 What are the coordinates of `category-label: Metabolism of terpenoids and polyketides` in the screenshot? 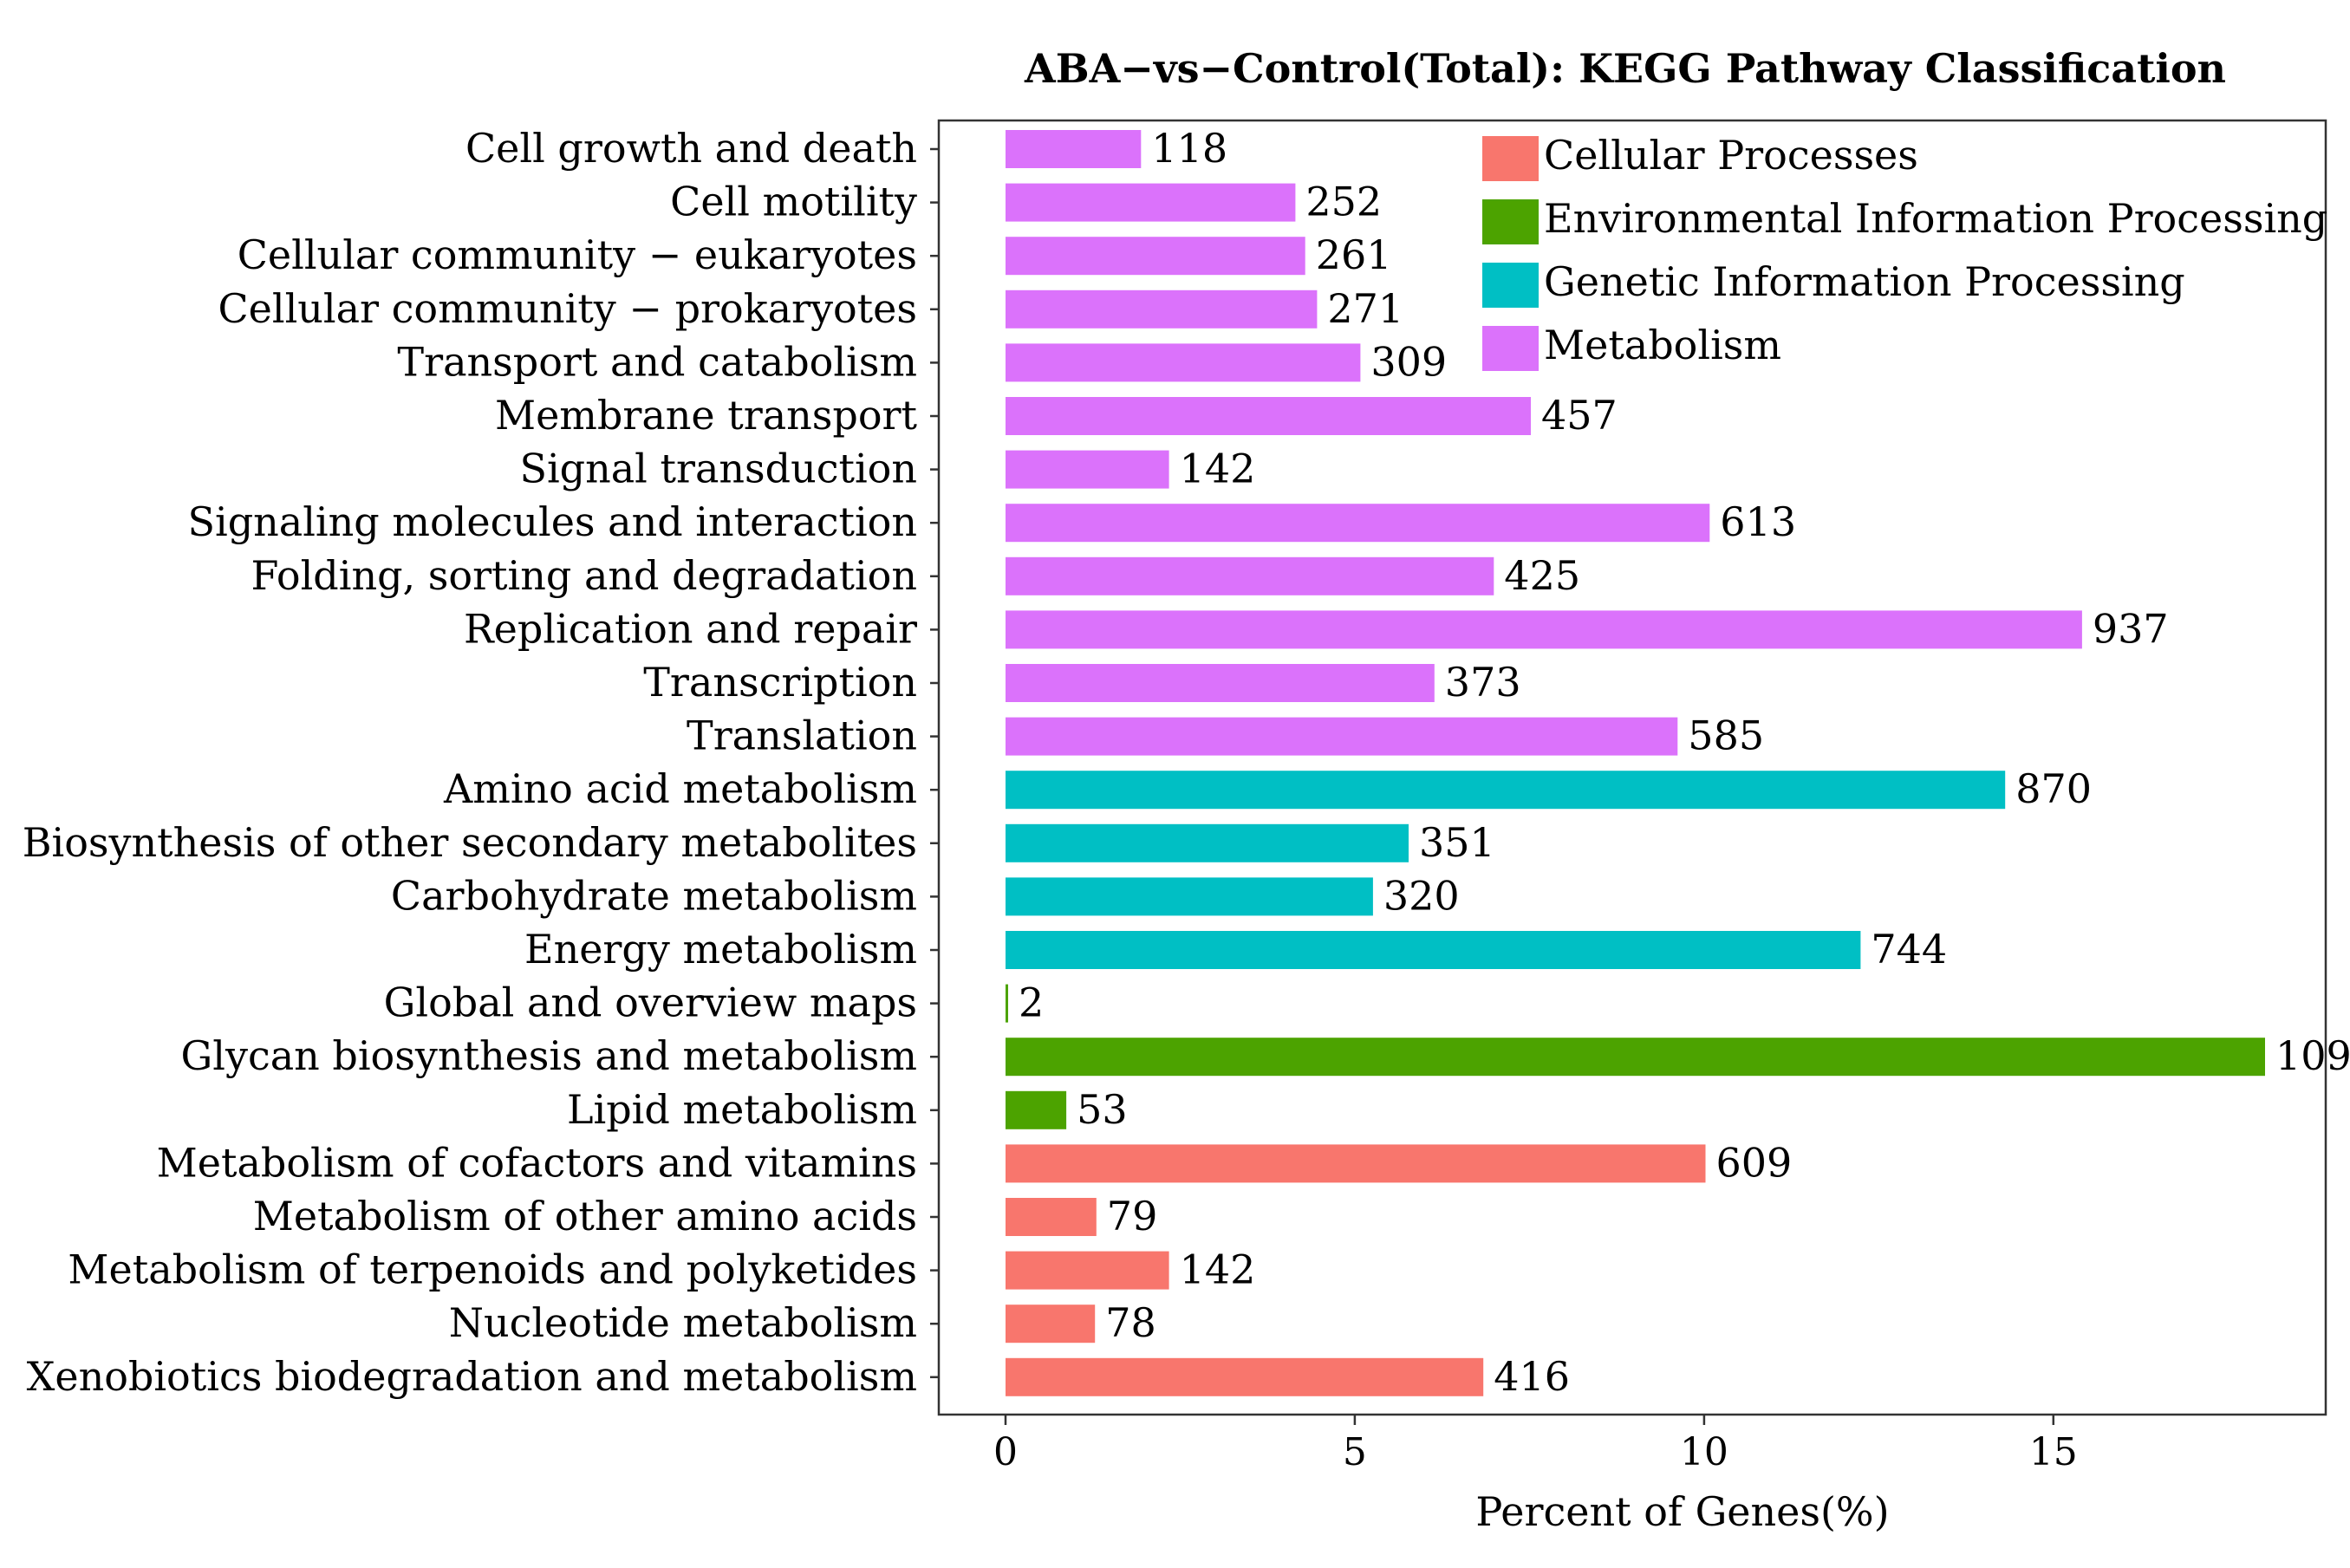 It's located at (492, 1269).